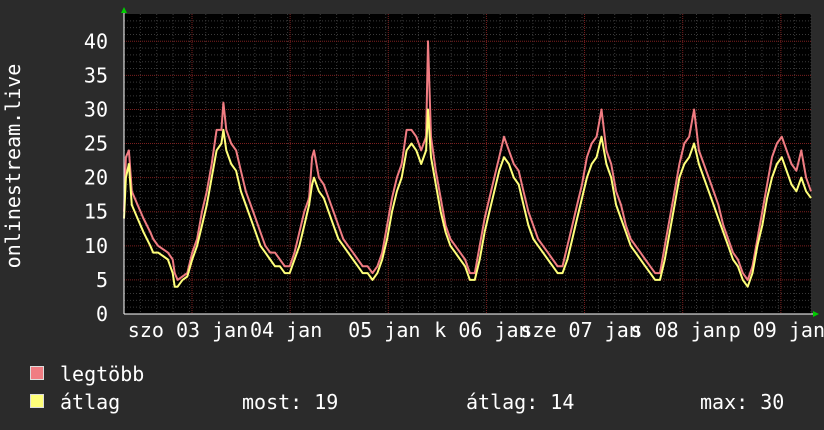 The width and height of the screenshot is (824, 430). I want to click on legend-row-avg: átlag most: 19 átlag: 14 max: 30, so click(420, 402).